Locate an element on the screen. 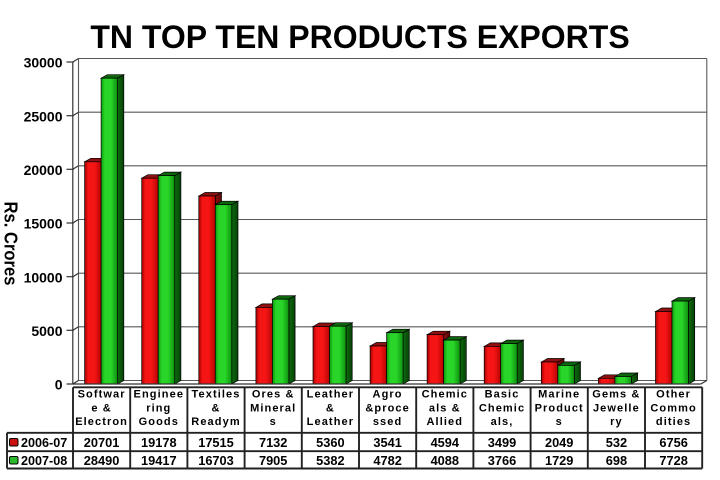 The height and width of the screenshot is (480, 720). svg-text: 4782 is located at coordinates (387, 460).